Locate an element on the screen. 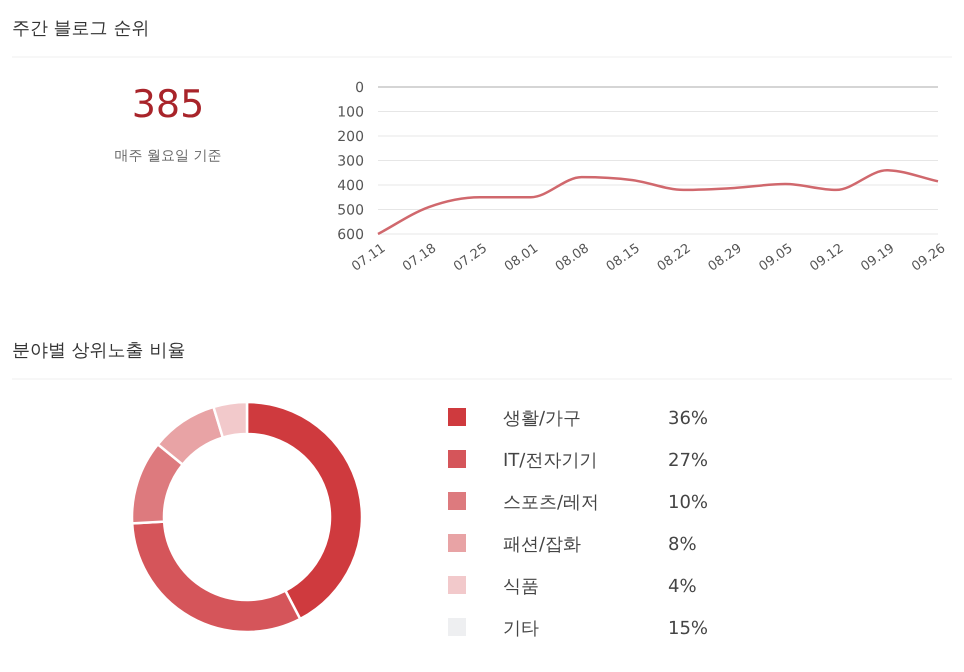  legend-label: IT/전자기기 is located at coordinates (550, 460).